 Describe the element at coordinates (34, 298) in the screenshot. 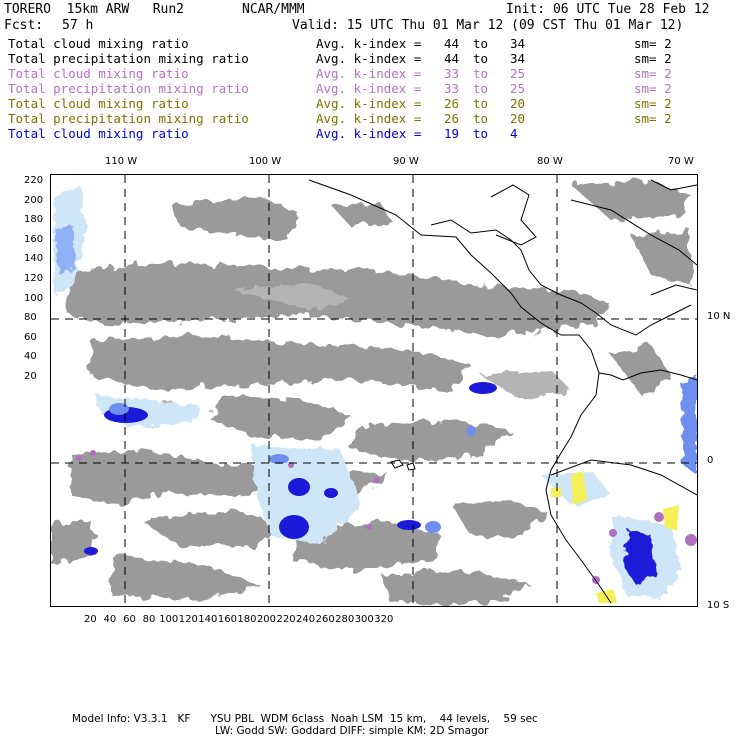

I see `y-tick-label: 100` at that location.